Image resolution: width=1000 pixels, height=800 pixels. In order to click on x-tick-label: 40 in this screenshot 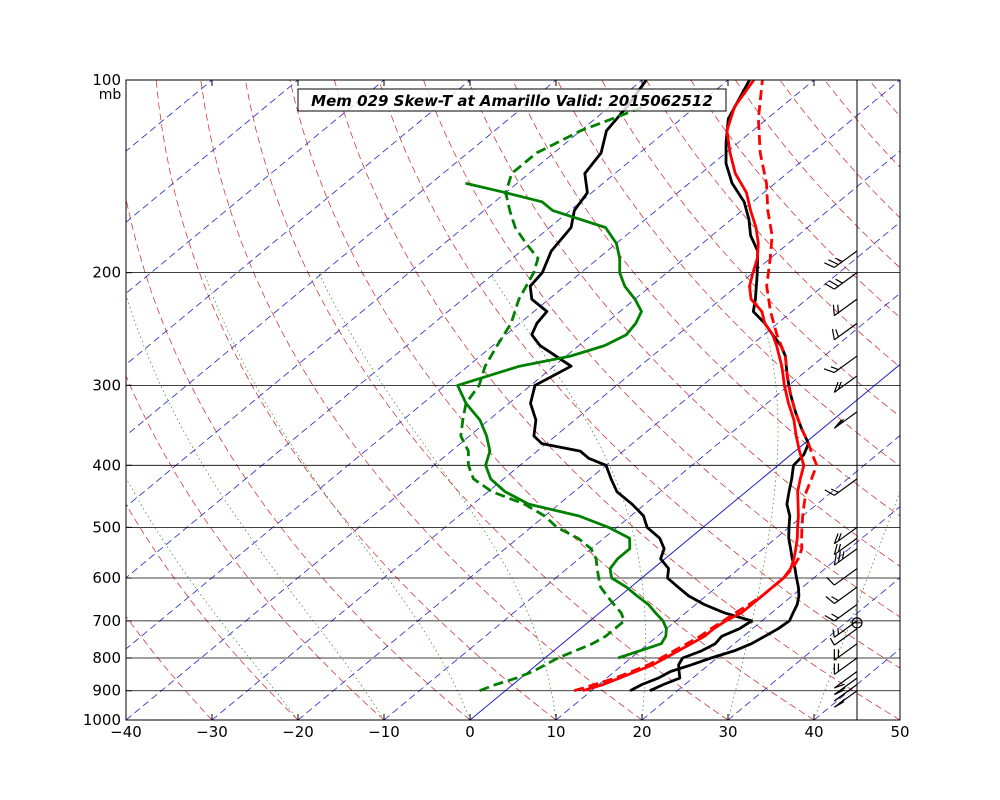, I will do `click(813, 732)`.